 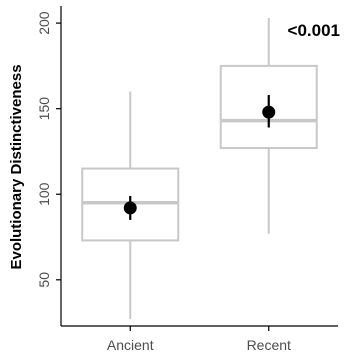 What do you see at coordinates (44, 23) in the screenshot?
I see `y-tick-label: 200` at bounding box center [44, 23].